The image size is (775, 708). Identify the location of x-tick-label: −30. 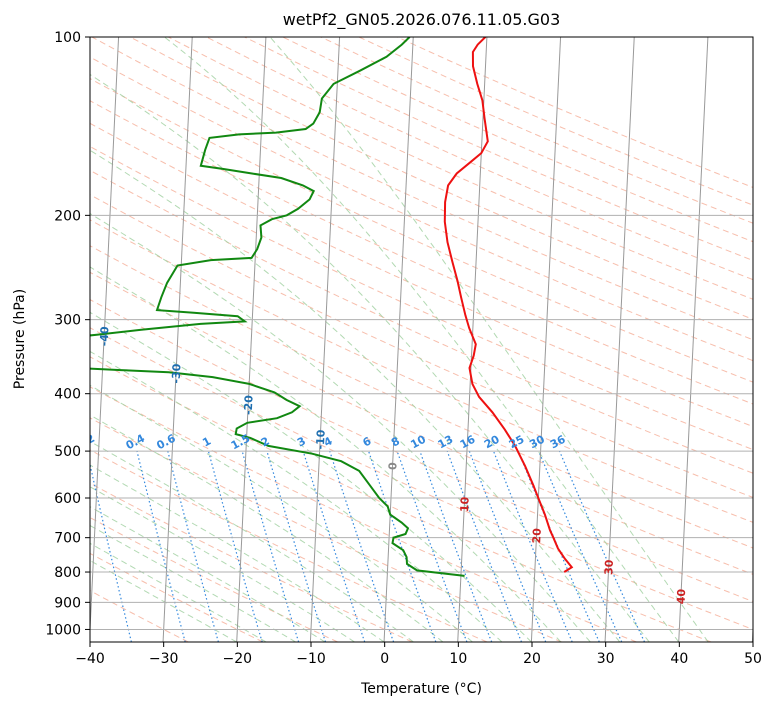
(164, 659).